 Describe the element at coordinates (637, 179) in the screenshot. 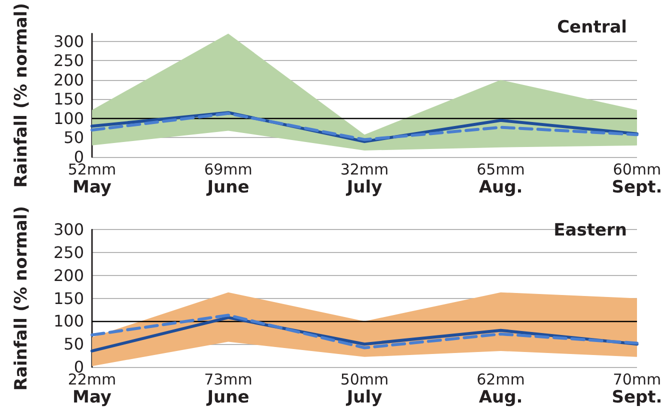

I see `x-tick-label: 60mm Sept.` at that location.